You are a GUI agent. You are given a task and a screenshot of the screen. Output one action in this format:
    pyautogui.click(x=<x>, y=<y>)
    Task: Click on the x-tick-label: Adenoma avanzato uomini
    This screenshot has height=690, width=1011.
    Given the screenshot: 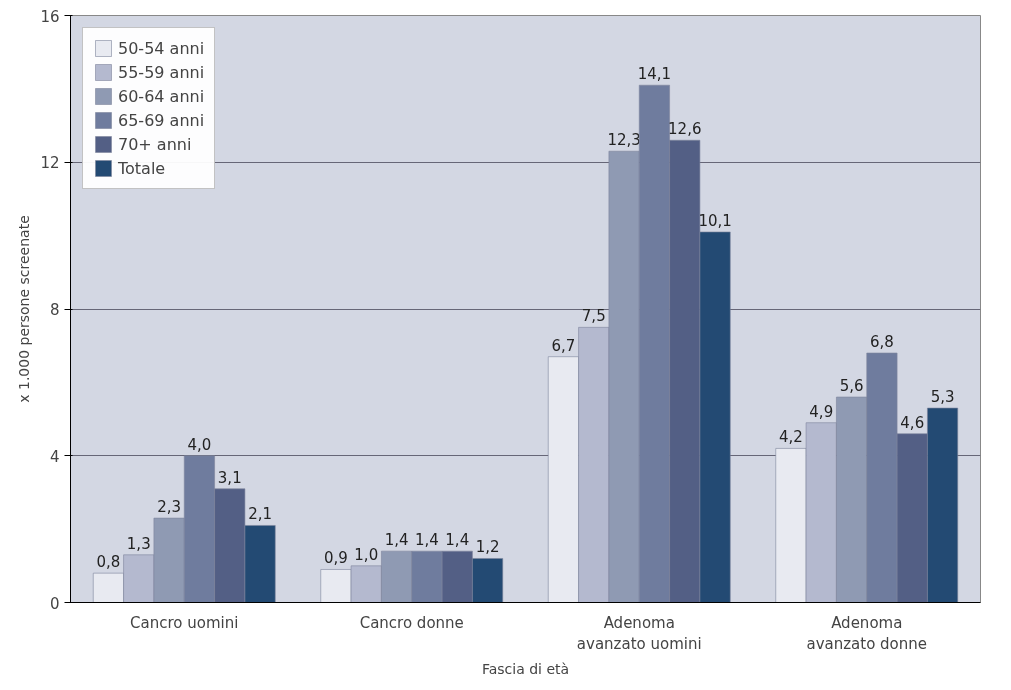 What is the action you would take?
    pyautogui.click(x=639, y=633)
    